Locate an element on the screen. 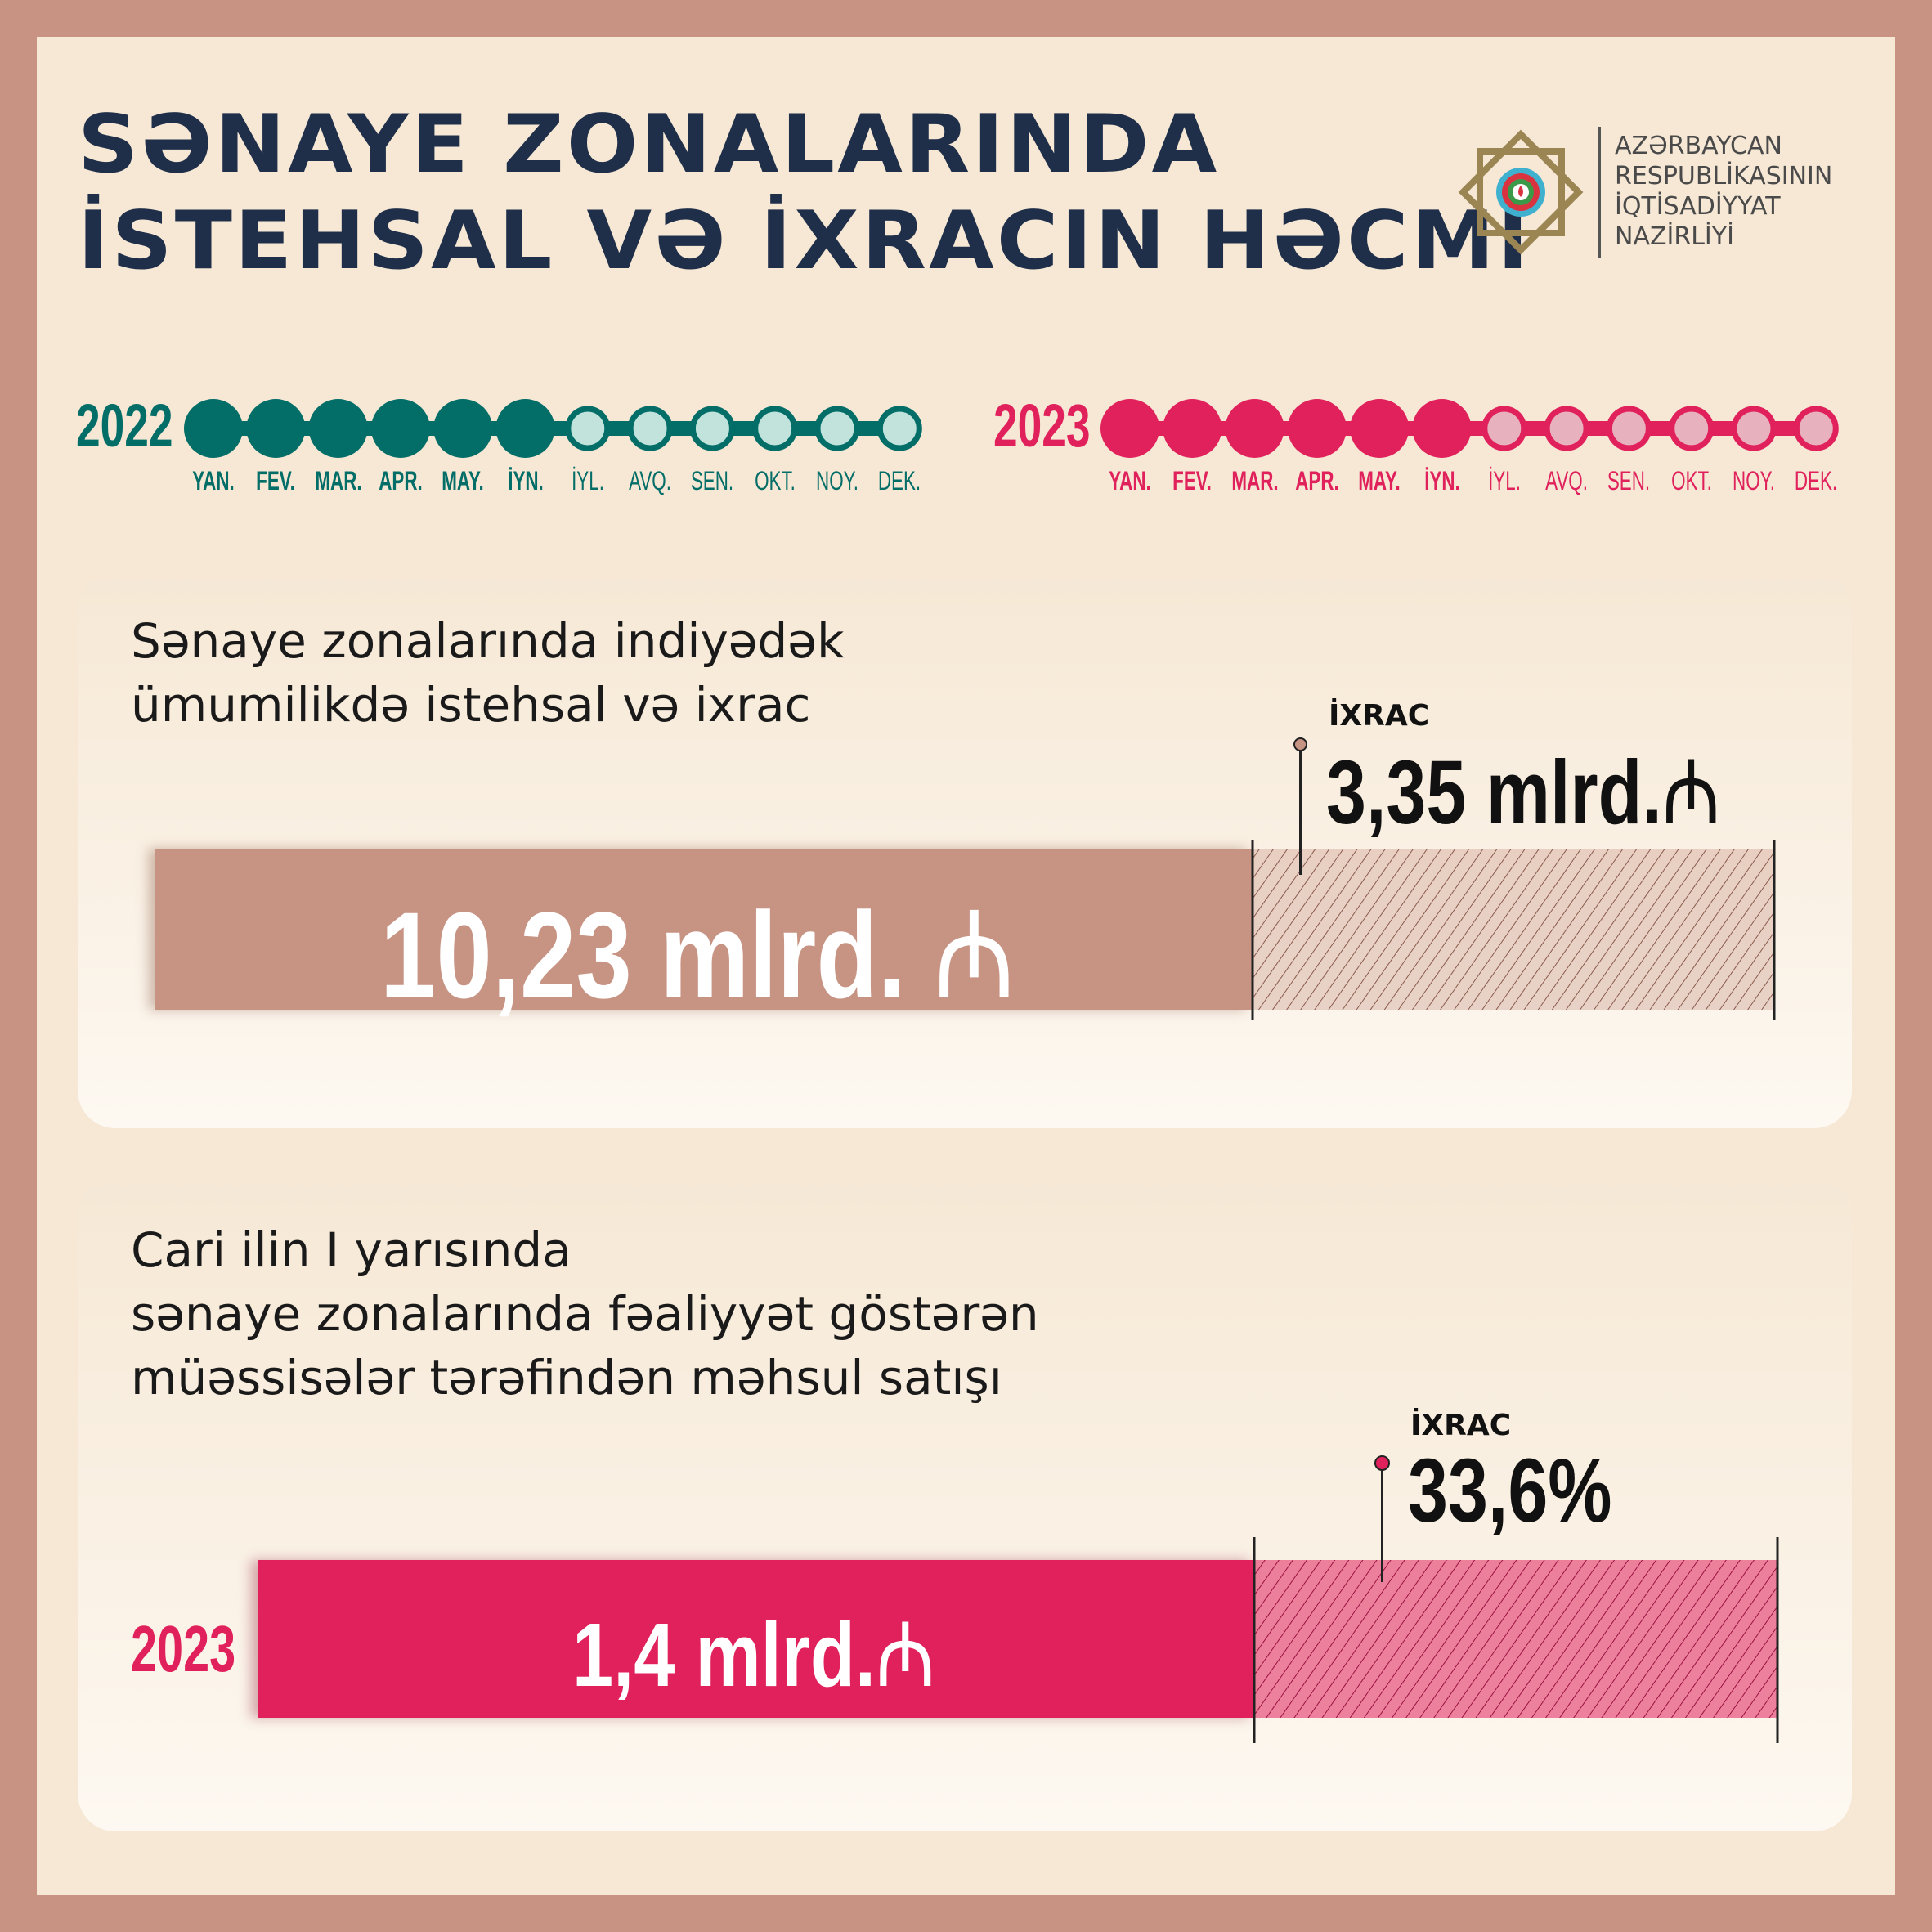  export-label-2: İXRAC is located at coordinates (1461, 1425).